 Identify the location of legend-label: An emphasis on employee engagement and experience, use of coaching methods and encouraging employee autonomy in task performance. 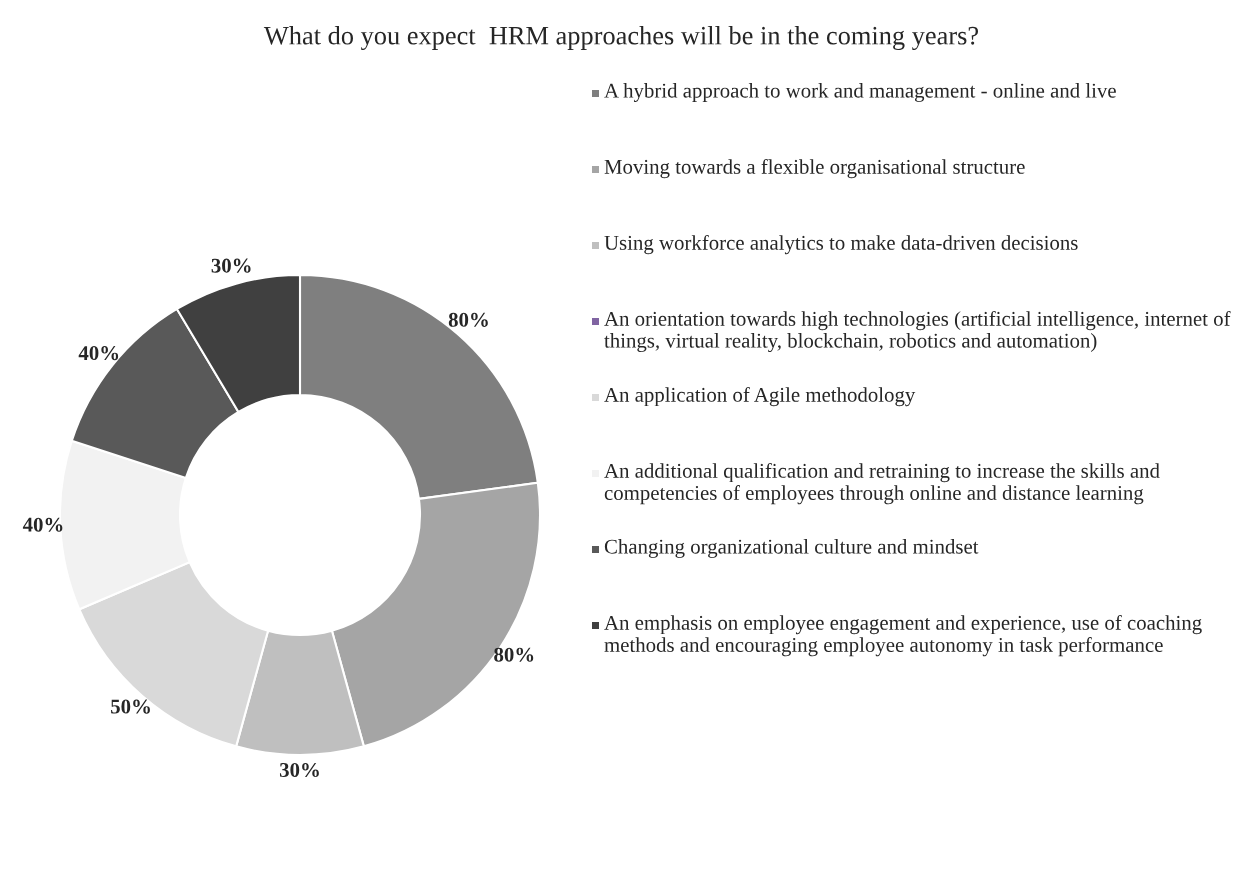
(903, 636).